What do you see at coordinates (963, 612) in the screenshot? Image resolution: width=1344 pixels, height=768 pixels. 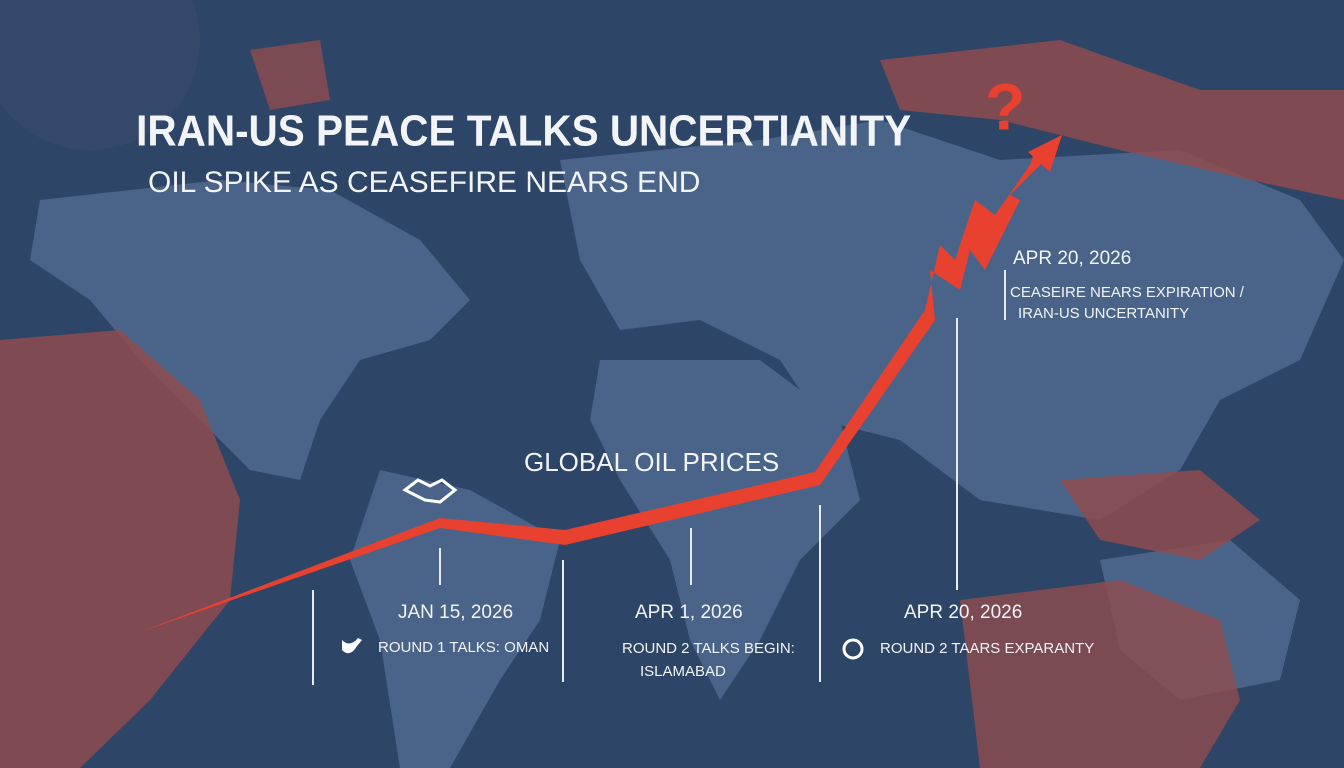 I see `event-date: APR 20, 2026` at bounding box center [963, 612].